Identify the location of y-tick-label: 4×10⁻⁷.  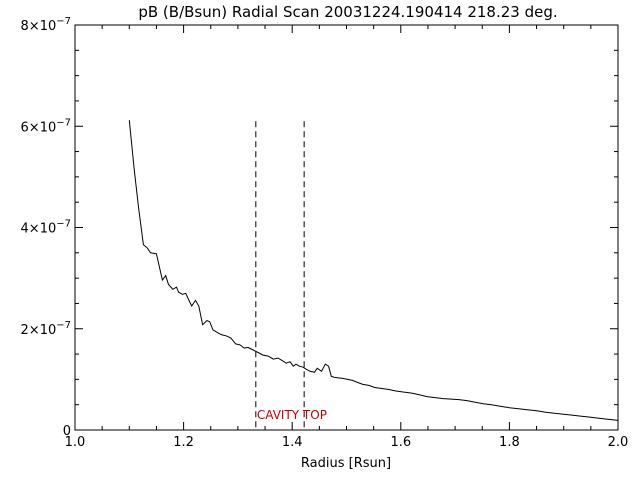
(46, 228).